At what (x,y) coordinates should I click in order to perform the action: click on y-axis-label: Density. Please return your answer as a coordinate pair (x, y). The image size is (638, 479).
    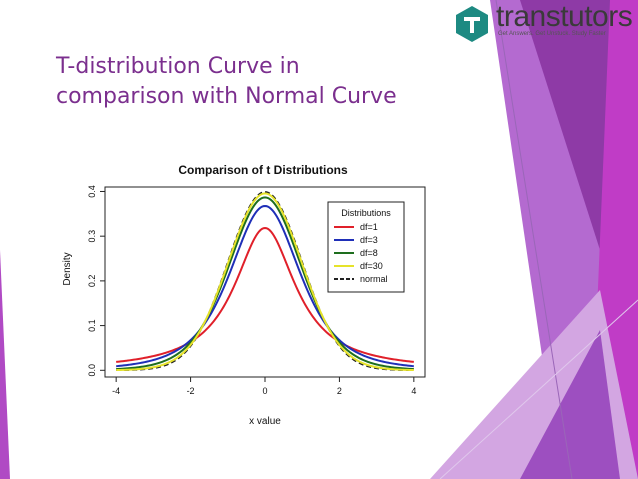
    Looking at the image, I should click on (67, 268).